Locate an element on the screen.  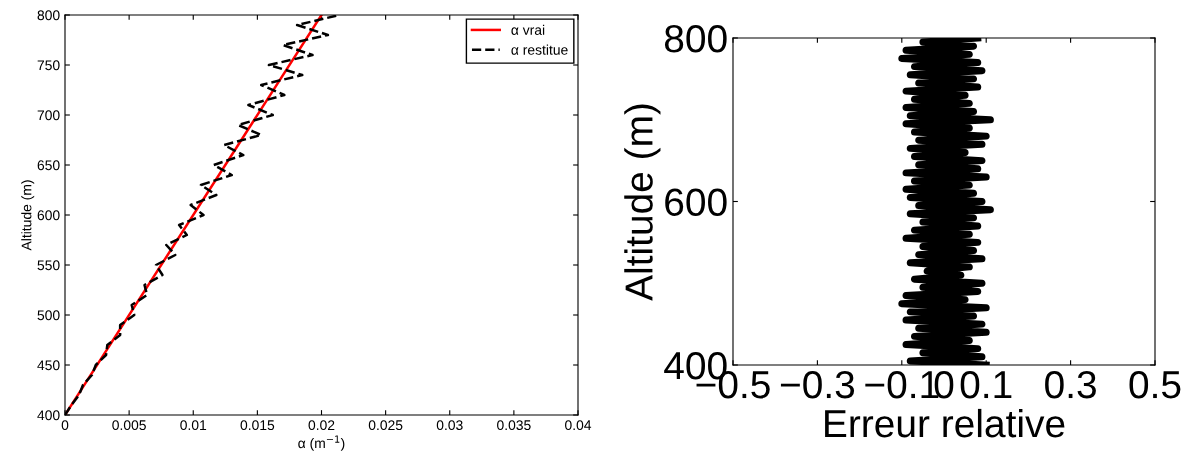
y-tick-label: 750 is located at coordinates (48, 65).